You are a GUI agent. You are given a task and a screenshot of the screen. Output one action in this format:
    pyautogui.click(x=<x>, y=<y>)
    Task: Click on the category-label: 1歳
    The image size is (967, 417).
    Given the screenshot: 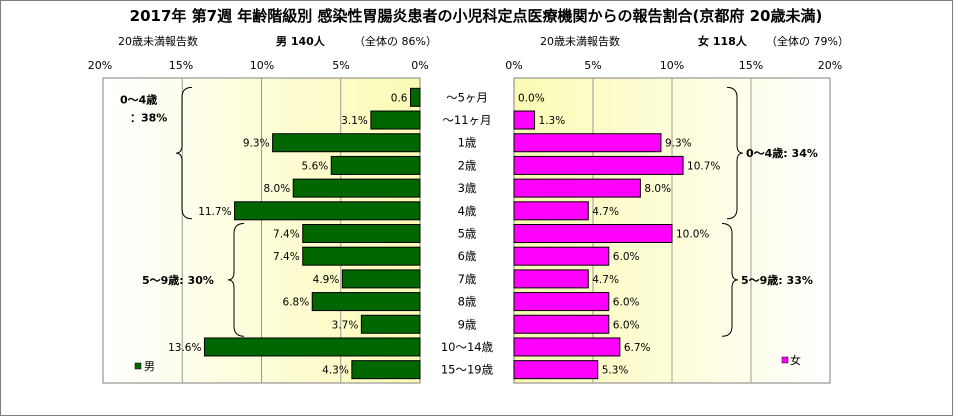 What is the action you would take?
    pyautogui.click(x=467, y=143)
    